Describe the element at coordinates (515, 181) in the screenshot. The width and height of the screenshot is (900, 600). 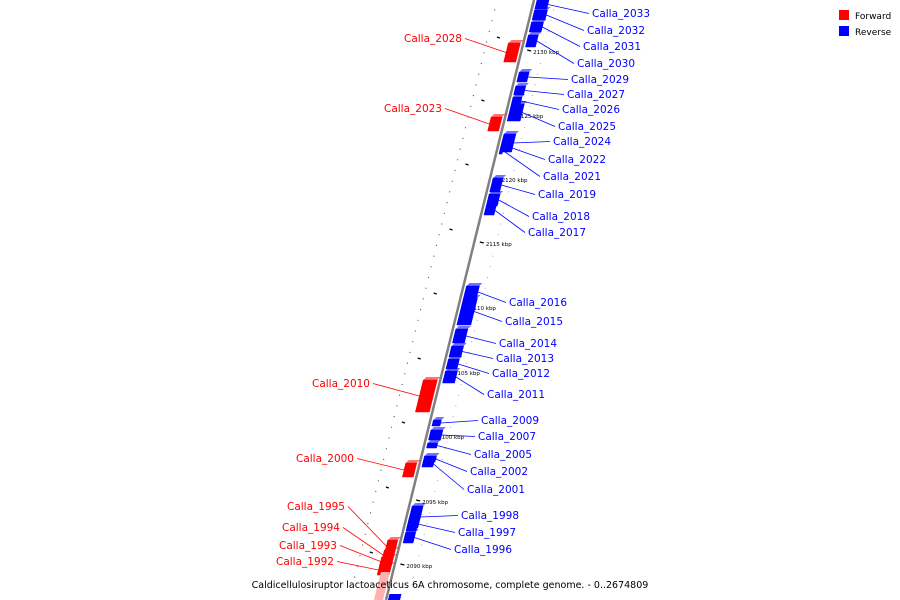
I see `tick-label: 2120 kbp` at that location.